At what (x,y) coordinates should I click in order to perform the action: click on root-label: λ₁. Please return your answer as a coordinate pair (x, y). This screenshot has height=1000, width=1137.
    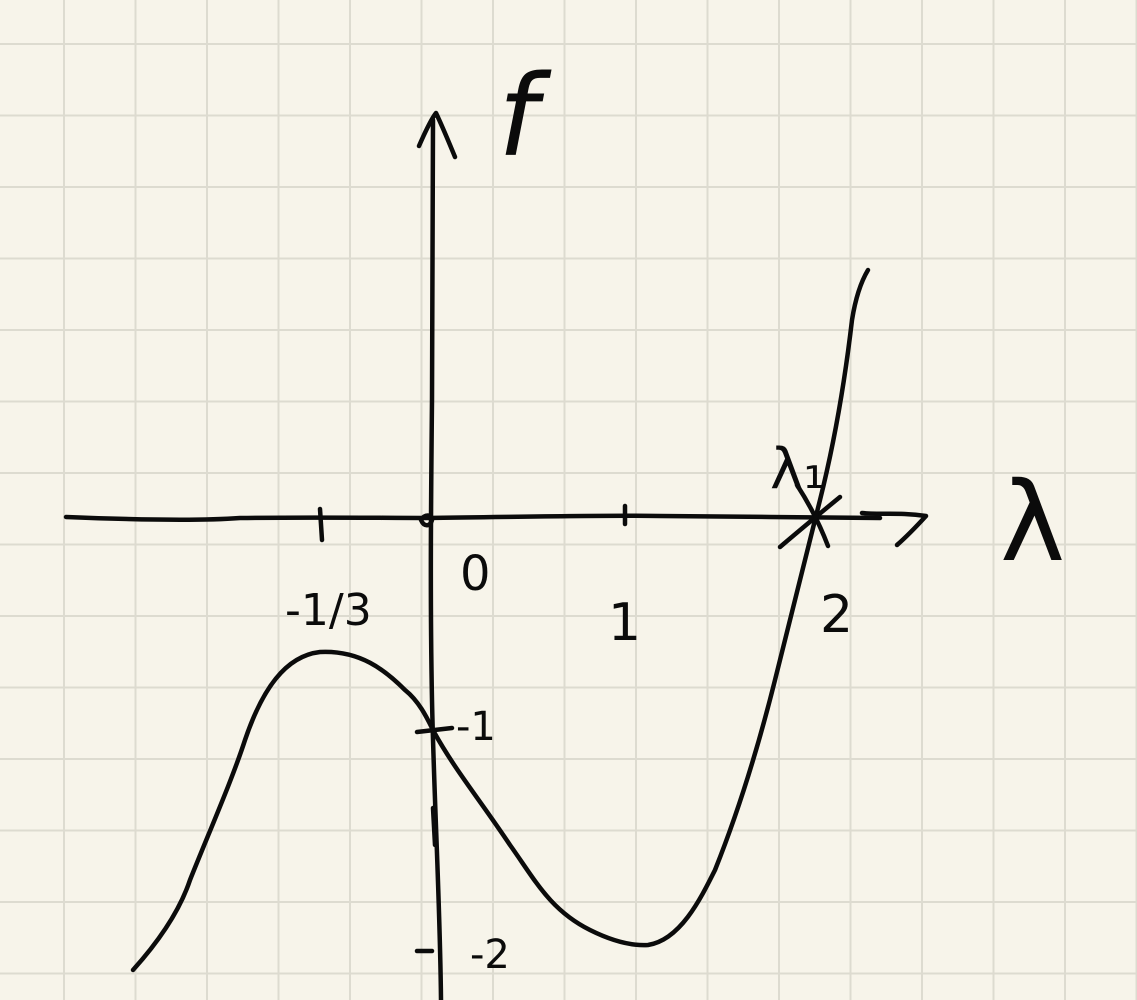
    Looking at the image, I should click on (798, 469).